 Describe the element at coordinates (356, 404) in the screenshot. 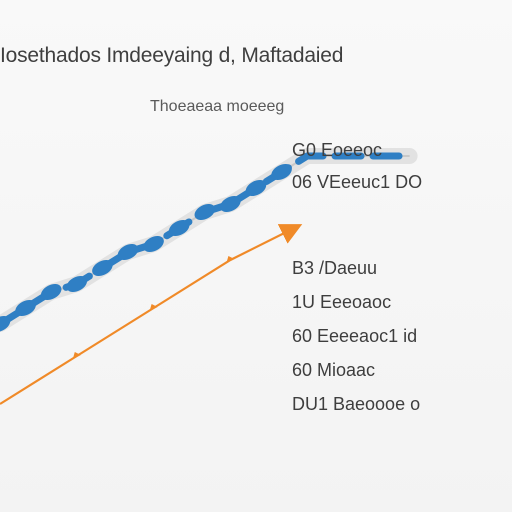

I see `annotation-7: DU1 Baeoooe o` at that location.